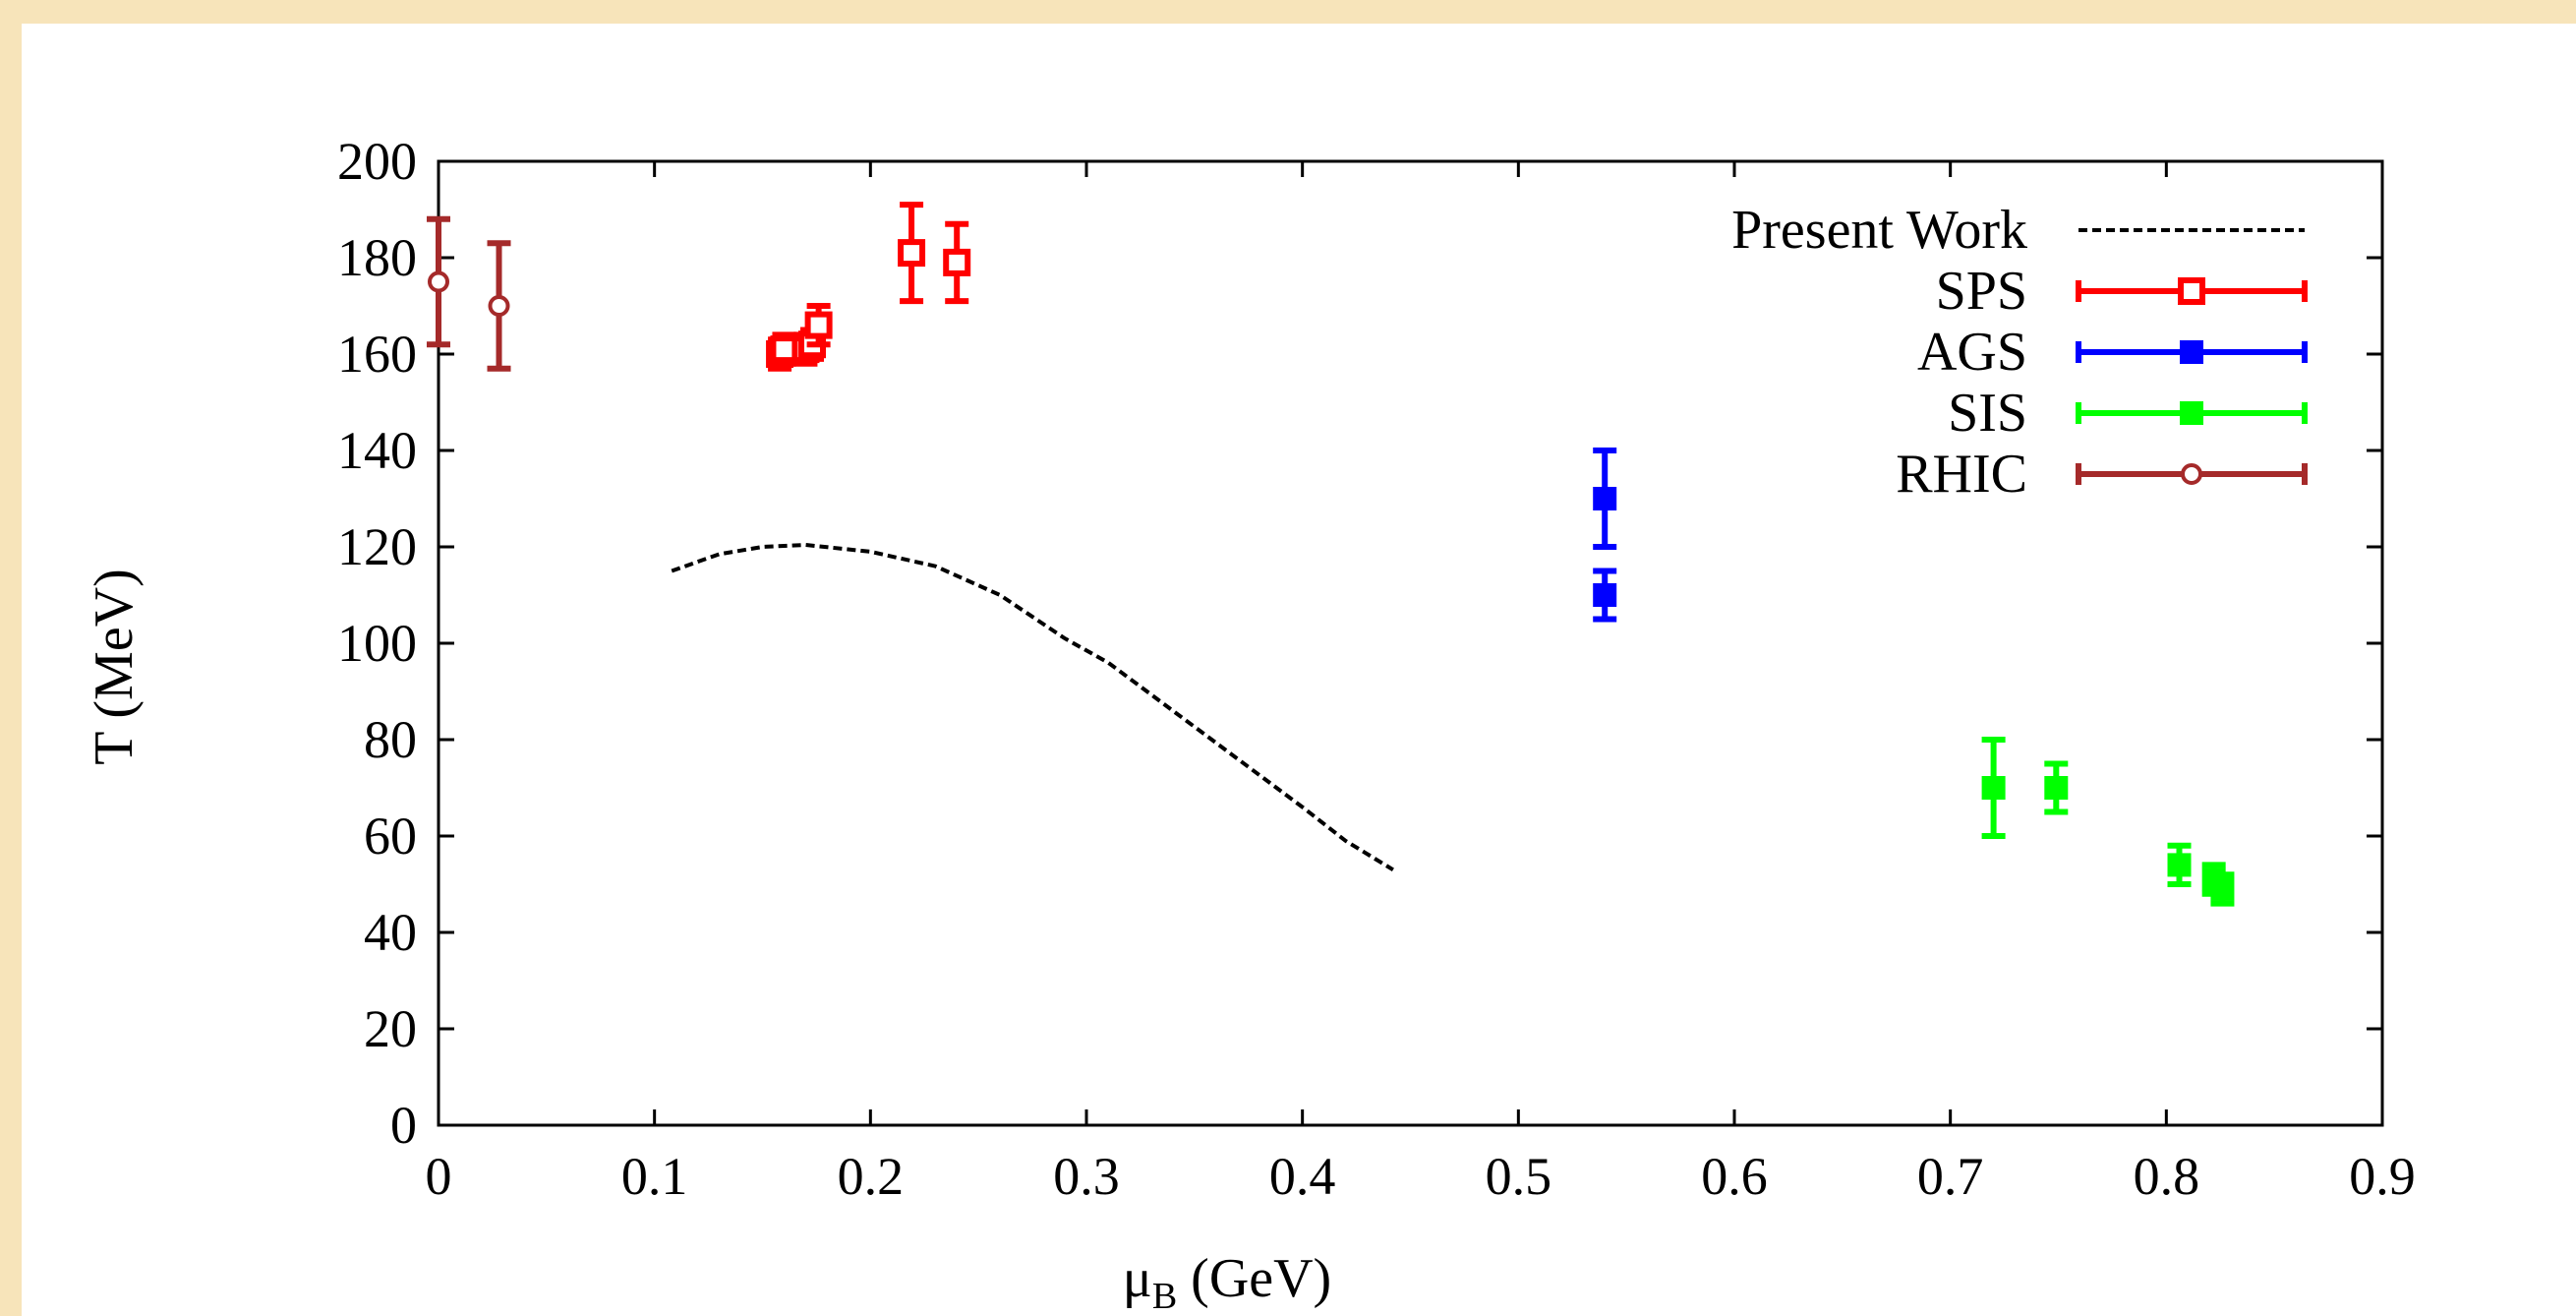 The width and height of the screenshot is (2576, 1316). Describe the element at coordinates (377, 547) in the screenshot. I see `y-tick-label: 120` at that location.